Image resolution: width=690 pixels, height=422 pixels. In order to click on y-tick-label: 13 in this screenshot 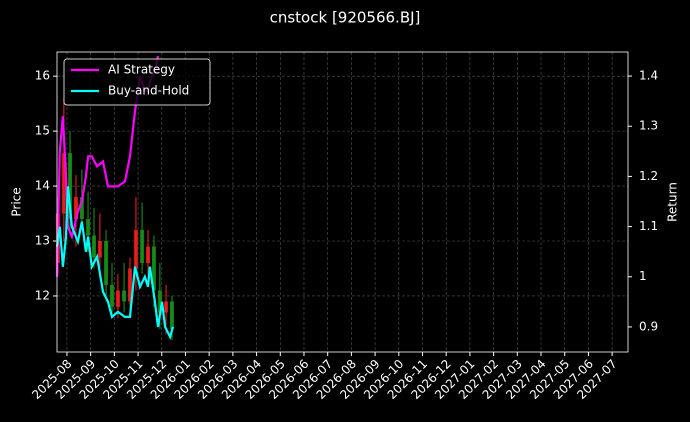, I will do `click(42, 241)`.